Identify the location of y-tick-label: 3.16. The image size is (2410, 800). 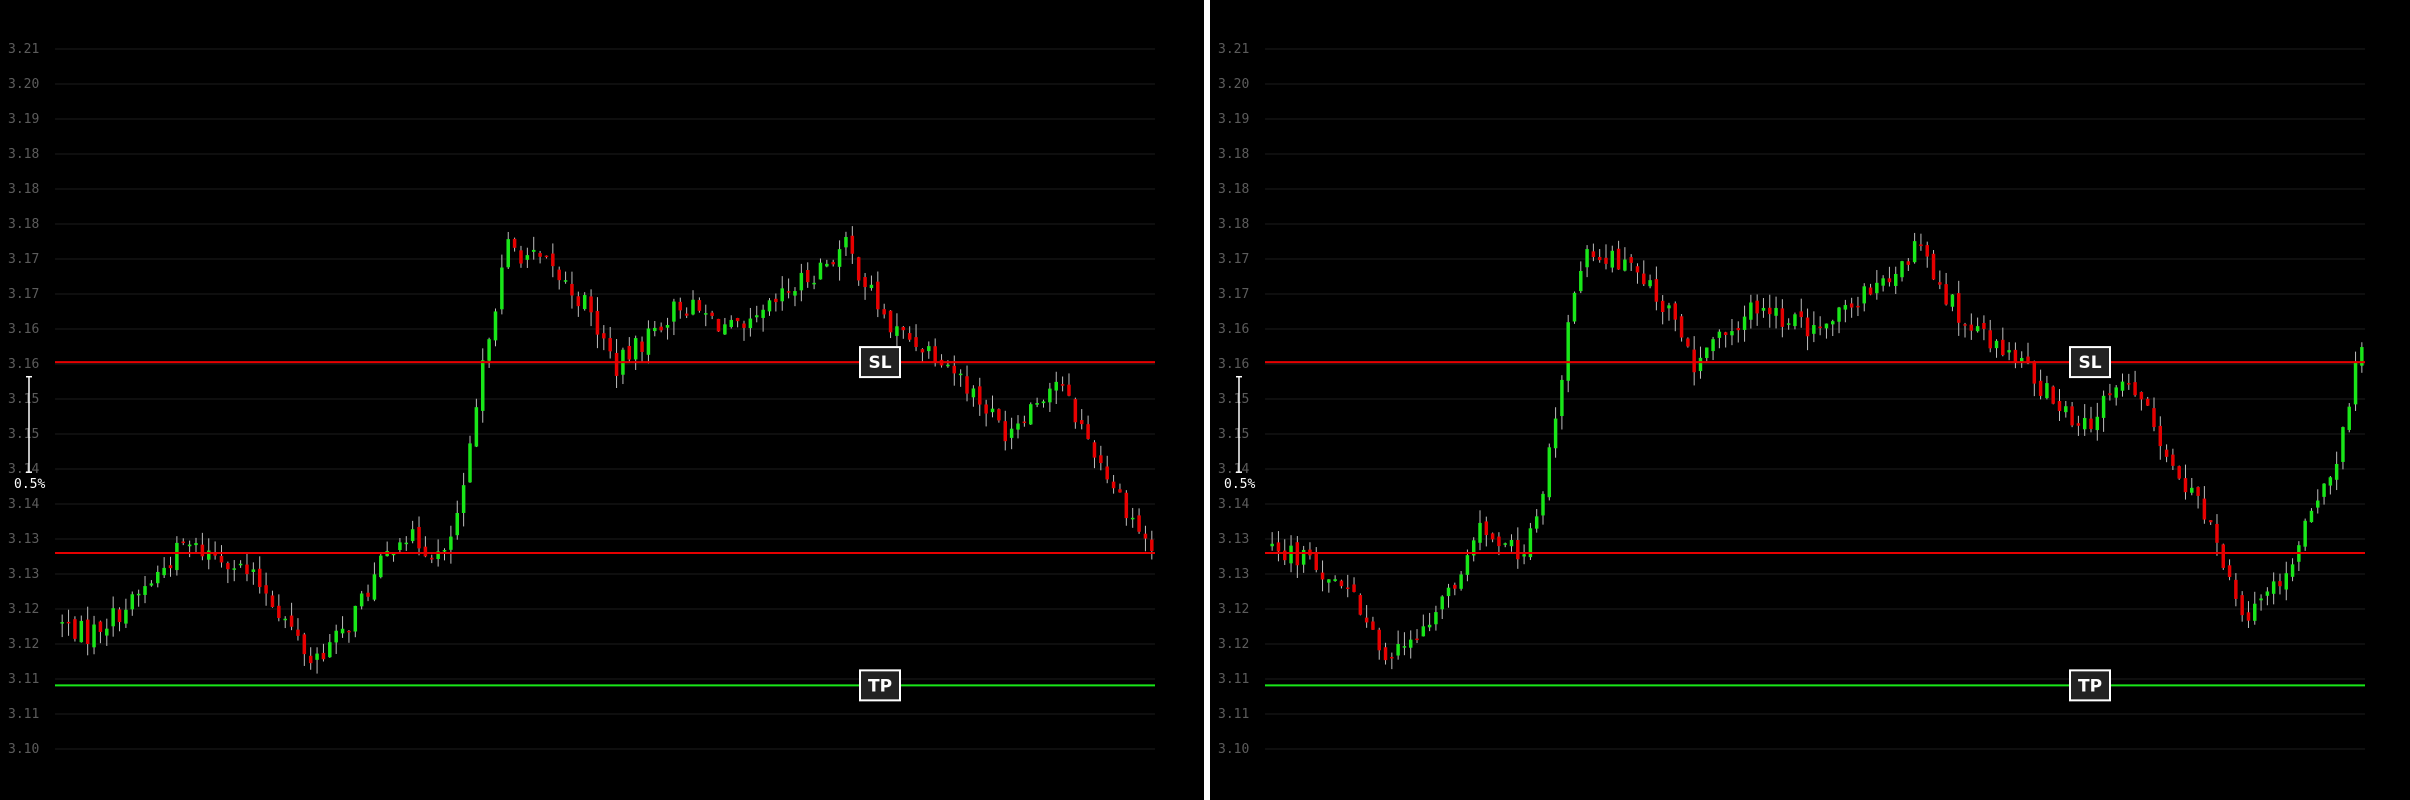
(1233, 364).